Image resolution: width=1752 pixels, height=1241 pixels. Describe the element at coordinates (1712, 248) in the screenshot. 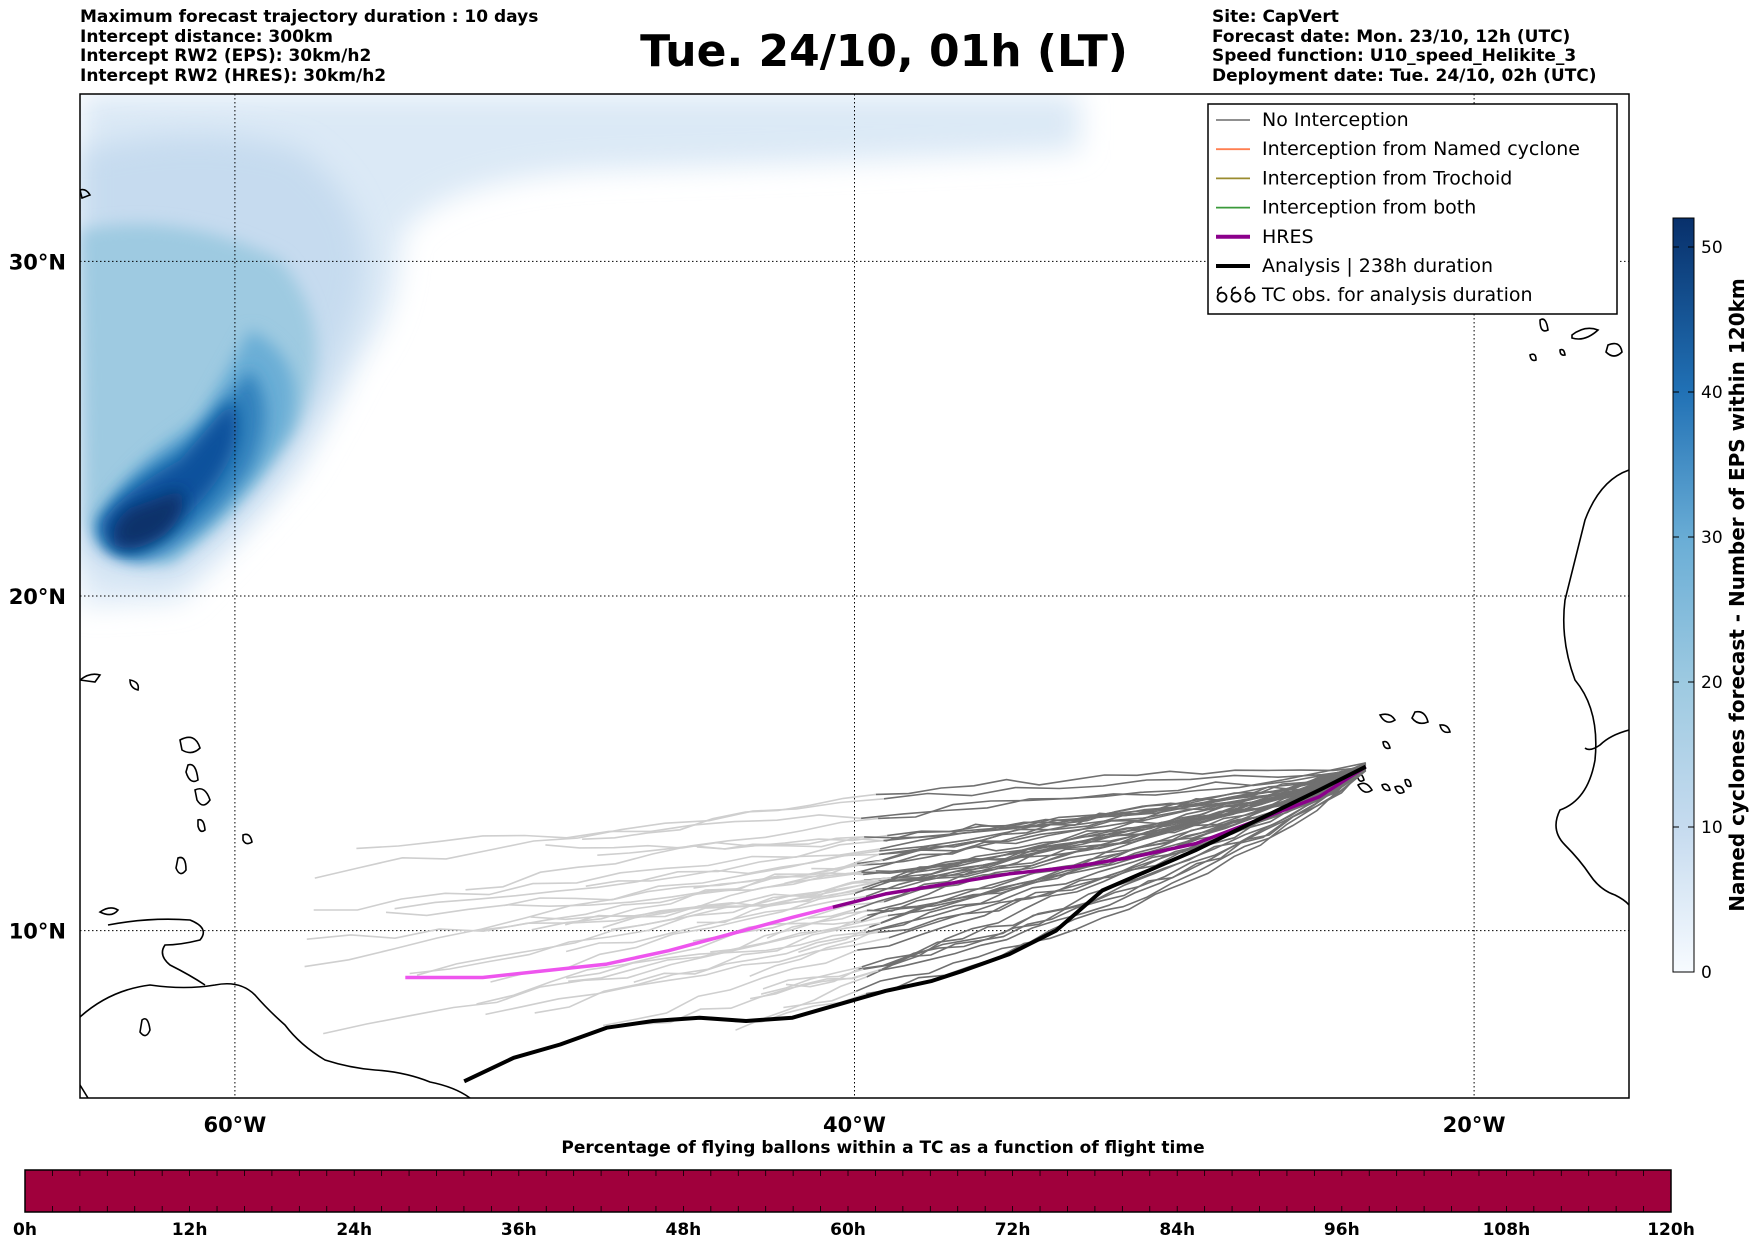

I see `colorbar-tick-label: 50` at that location.